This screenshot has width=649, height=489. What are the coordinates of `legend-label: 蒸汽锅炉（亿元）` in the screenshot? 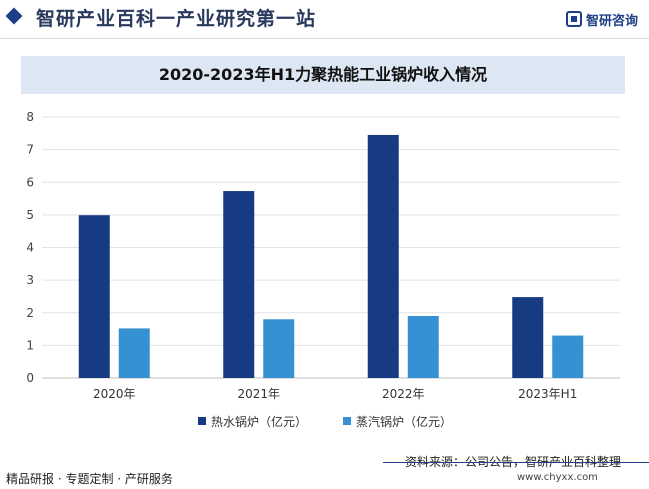 It's located at (404, 421).